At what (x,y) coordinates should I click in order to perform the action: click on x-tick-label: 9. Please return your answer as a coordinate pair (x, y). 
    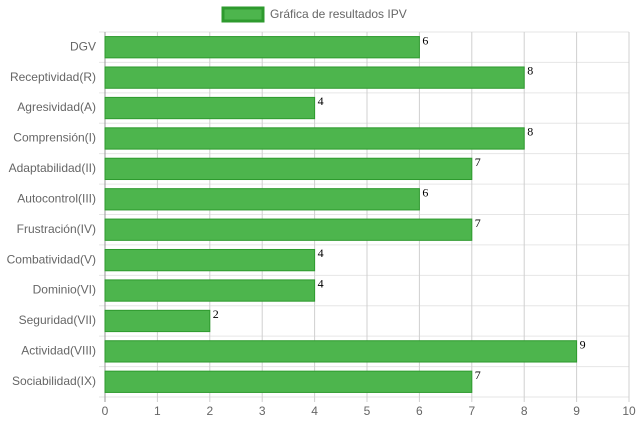
    Looking at the image, I should click on (576, 411).